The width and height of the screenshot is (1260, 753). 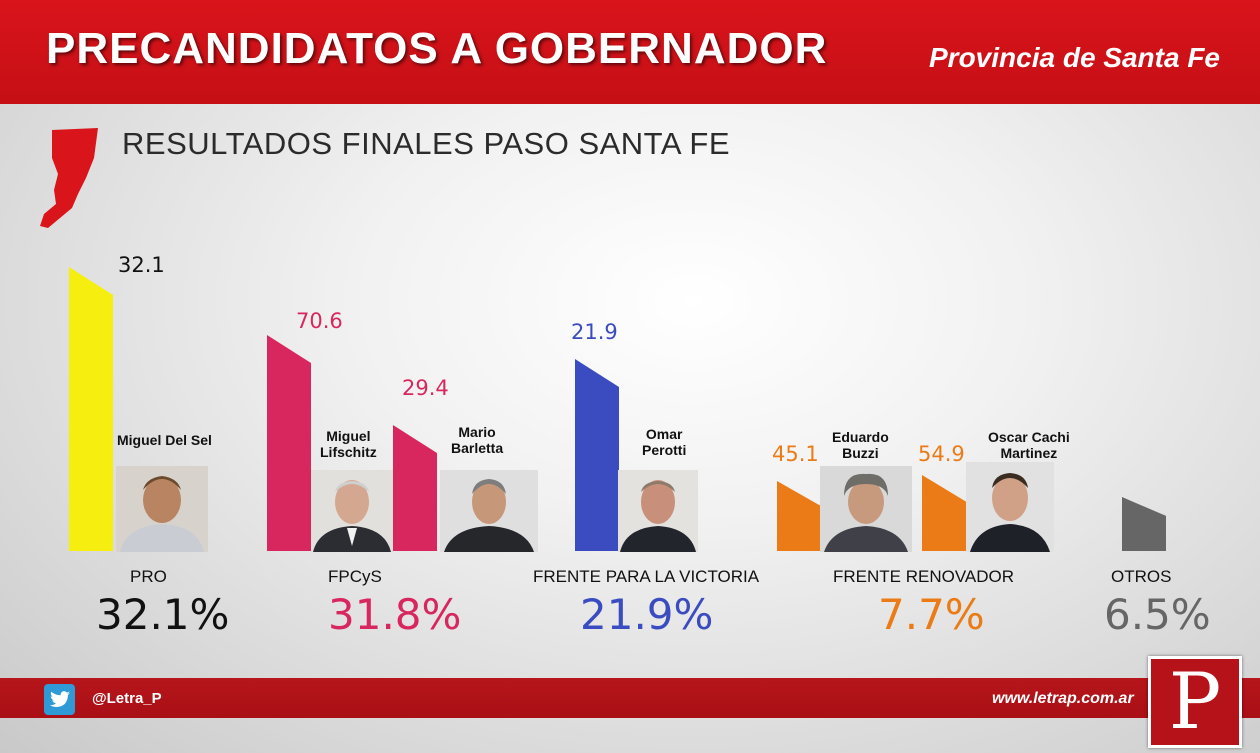 I want to click on party-percent-fpcys: 31.8%, so click(x=395, y=614).